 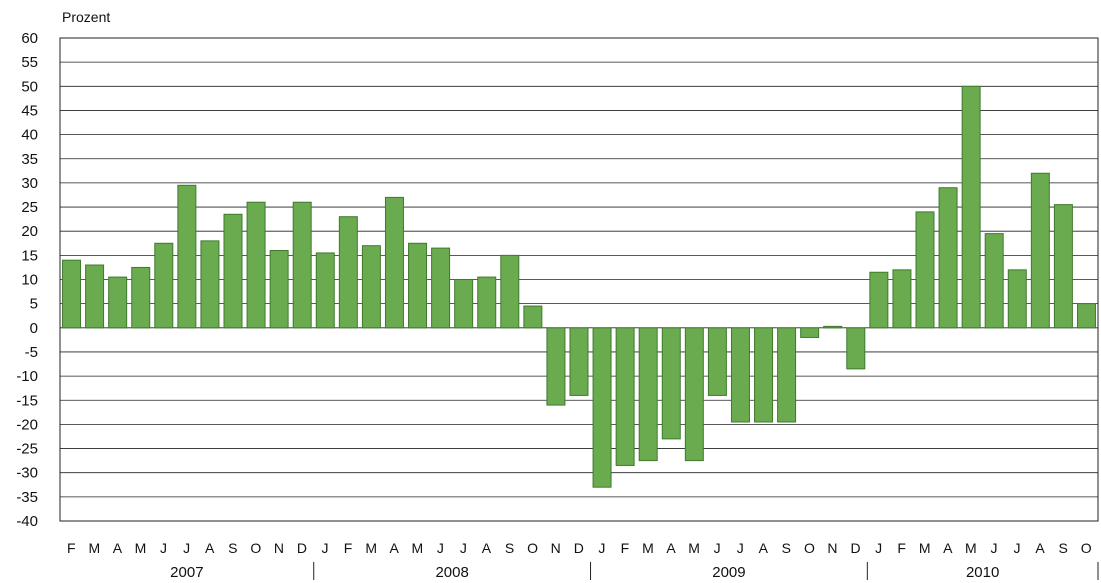 I want to click on y-tick-label: 15, so click(x=29, y=255).